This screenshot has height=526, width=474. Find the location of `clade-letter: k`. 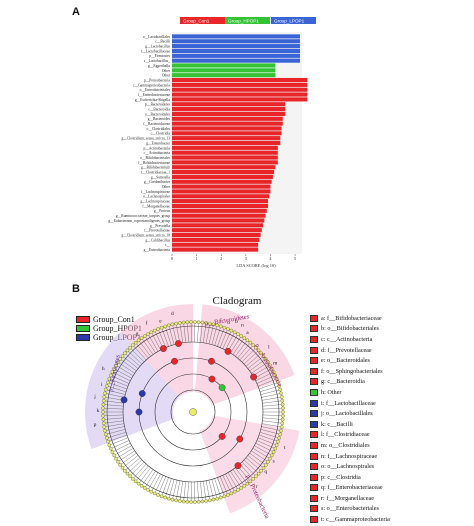

clade-letter: k is located at coordinates (98, 411).